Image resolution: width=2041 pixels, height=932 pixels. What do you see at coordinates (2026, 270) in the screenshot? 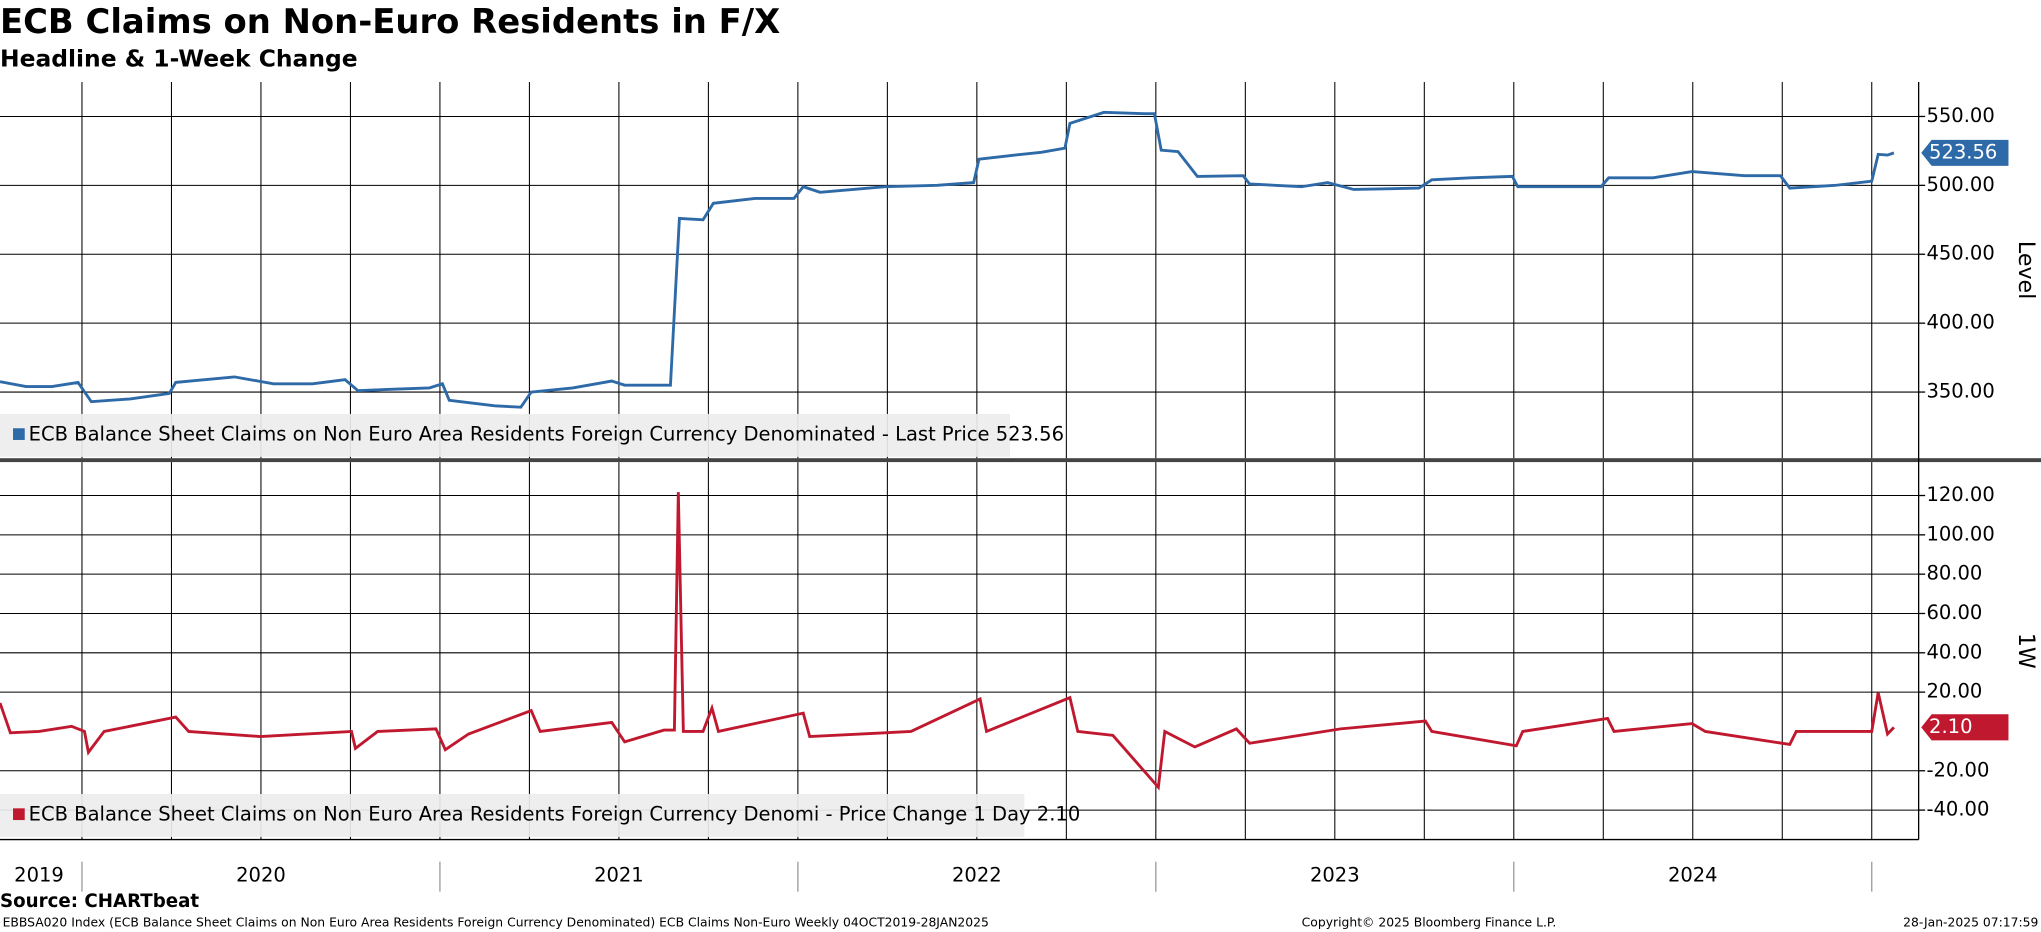
I see `y-axis-label: Level` at bounding box center [2026, 270].